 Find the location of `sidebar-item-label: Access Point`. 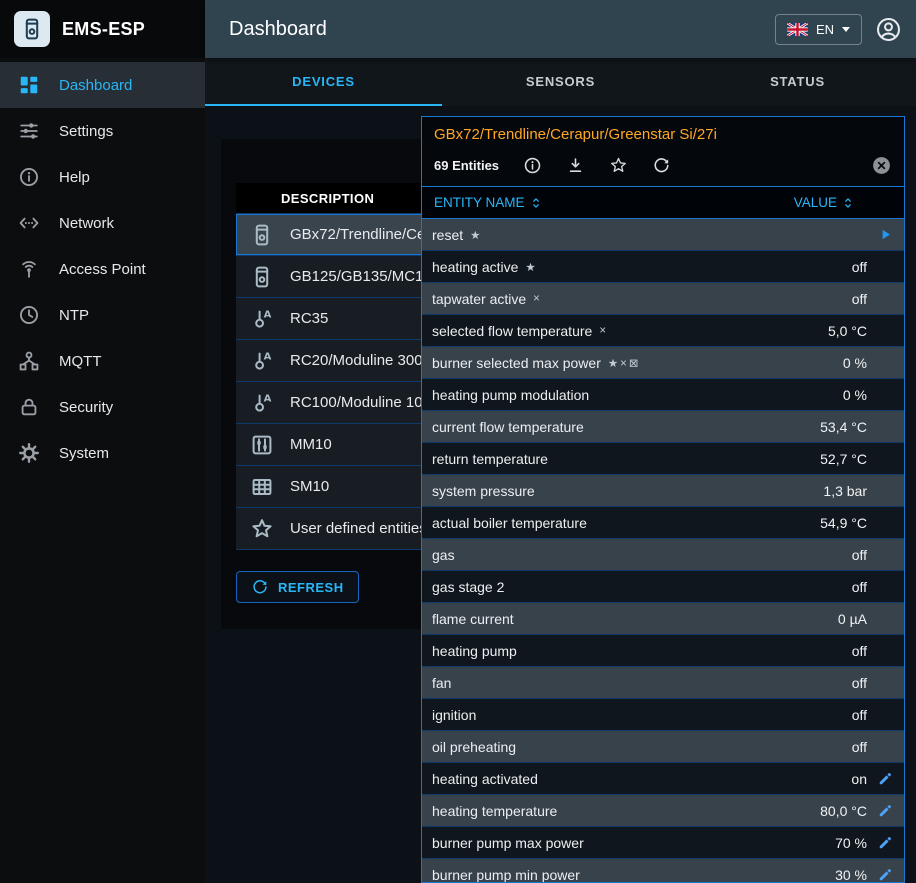

sidebar-item-label: Access Point is located at coordinates (102, 269).